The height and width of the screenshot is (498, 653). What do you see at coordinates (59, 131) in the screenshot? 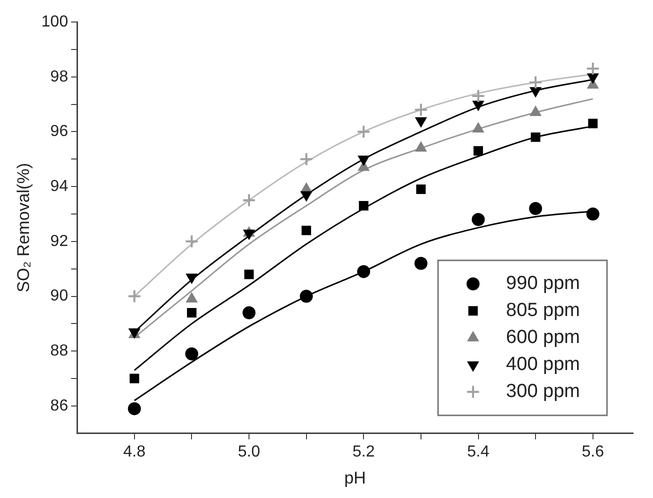
I see `y-tick-label: 96` at bounding box center [59, 131].